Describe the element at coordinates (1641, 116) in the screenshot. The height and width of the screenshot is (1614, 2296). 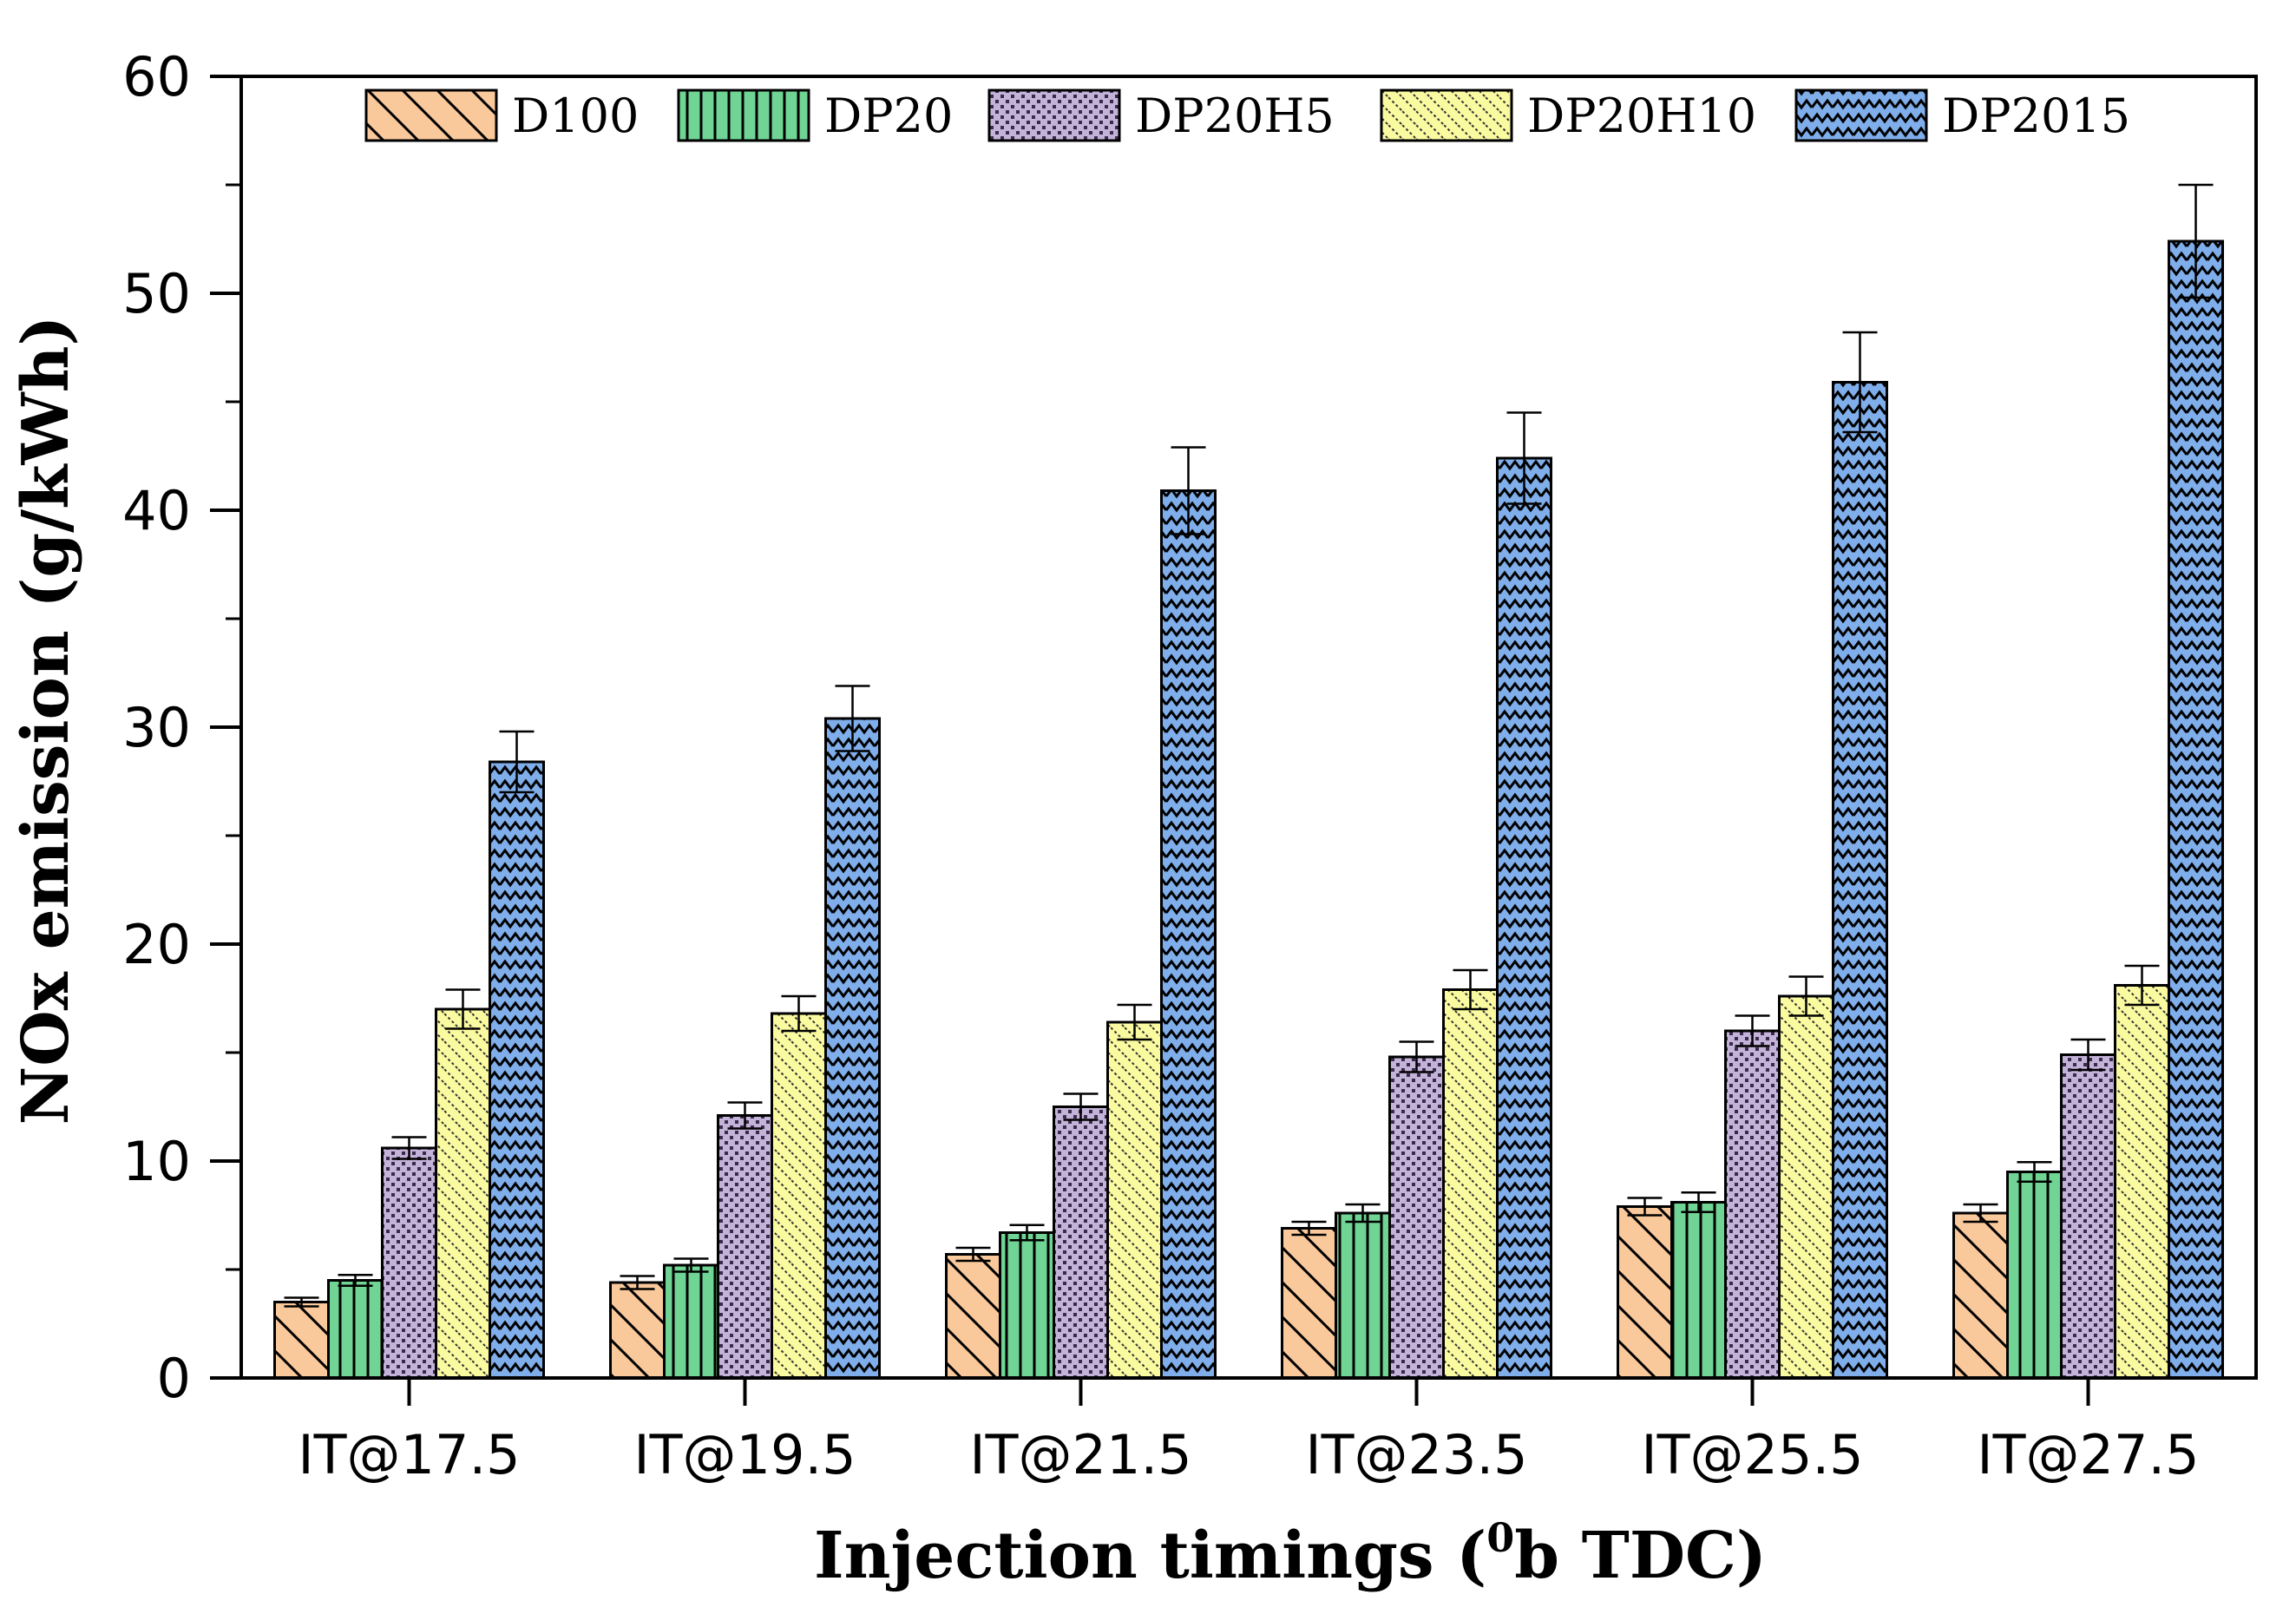
I see `legend-label-dp20h10: DP20H10` at that location.